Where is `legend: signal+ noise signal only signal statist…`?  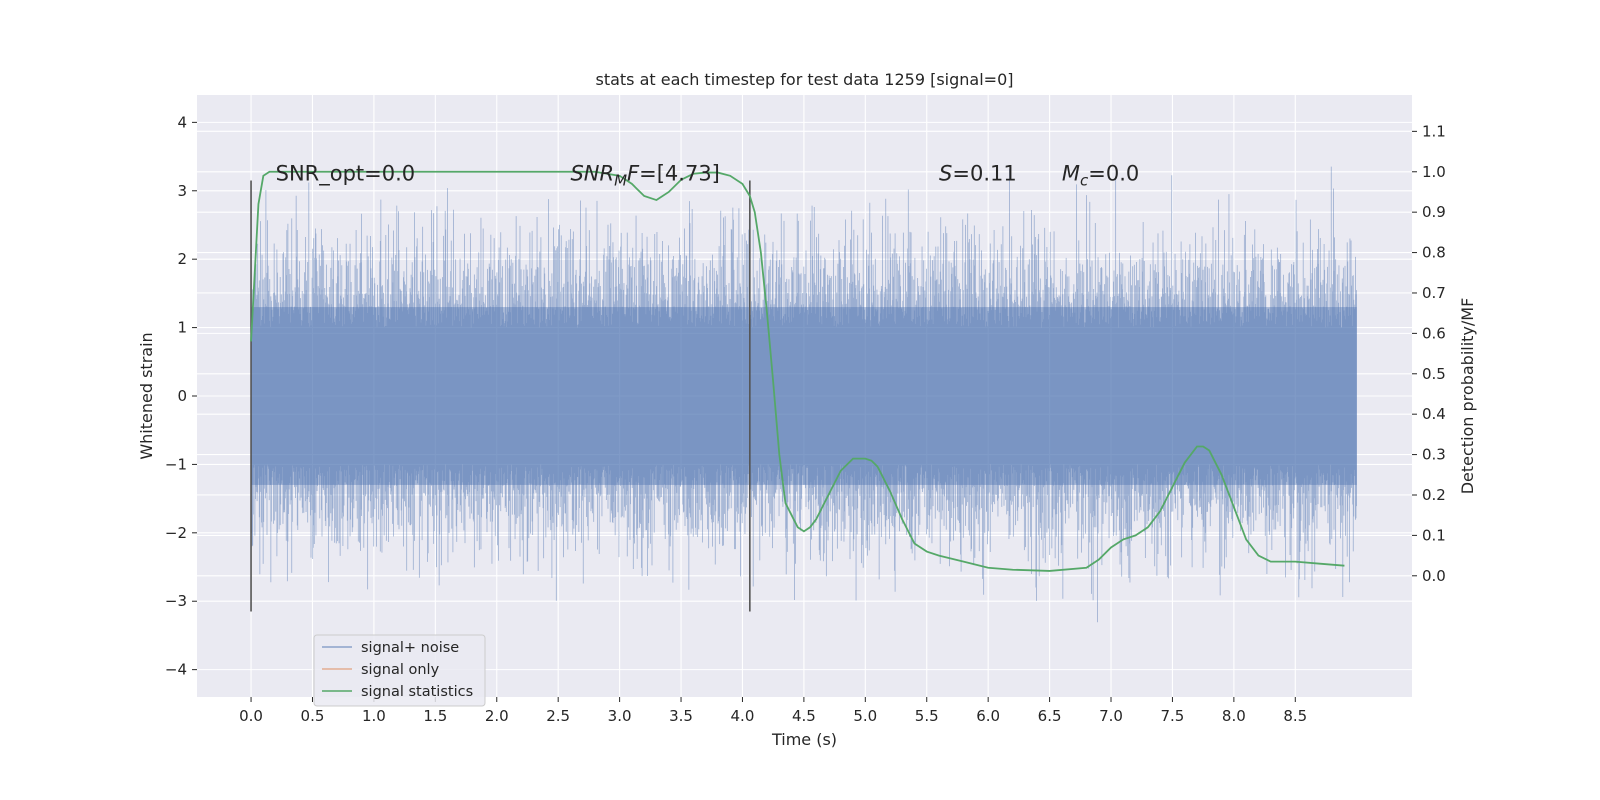 legend: signal+ noise signal only signal statist… is located at coordinates (399, 670).